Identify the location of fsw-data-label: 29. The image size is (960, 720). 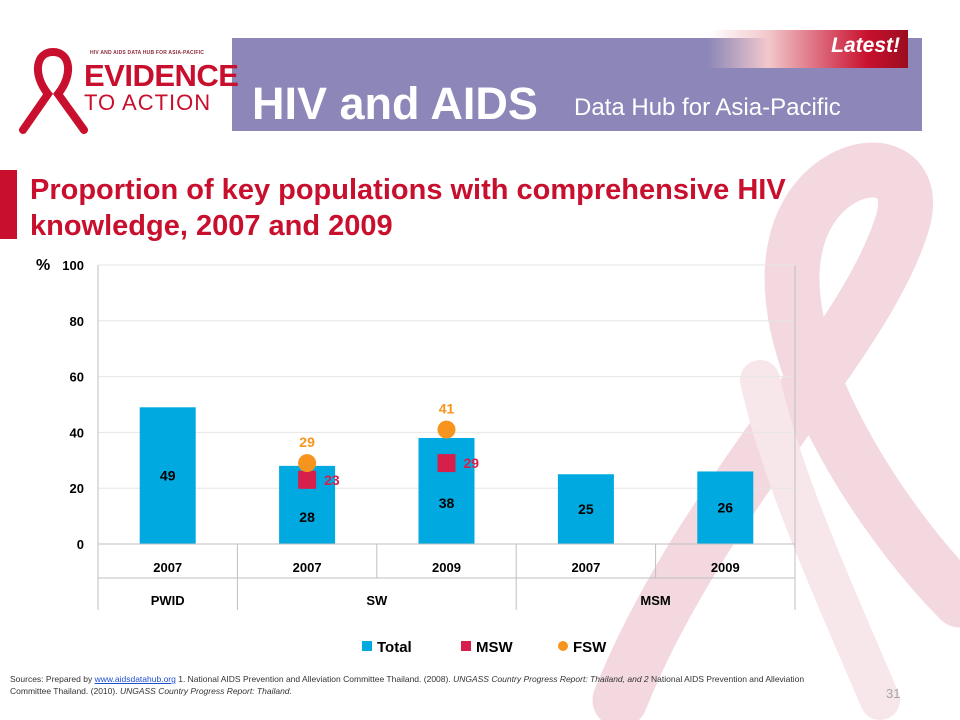
(307, 442).